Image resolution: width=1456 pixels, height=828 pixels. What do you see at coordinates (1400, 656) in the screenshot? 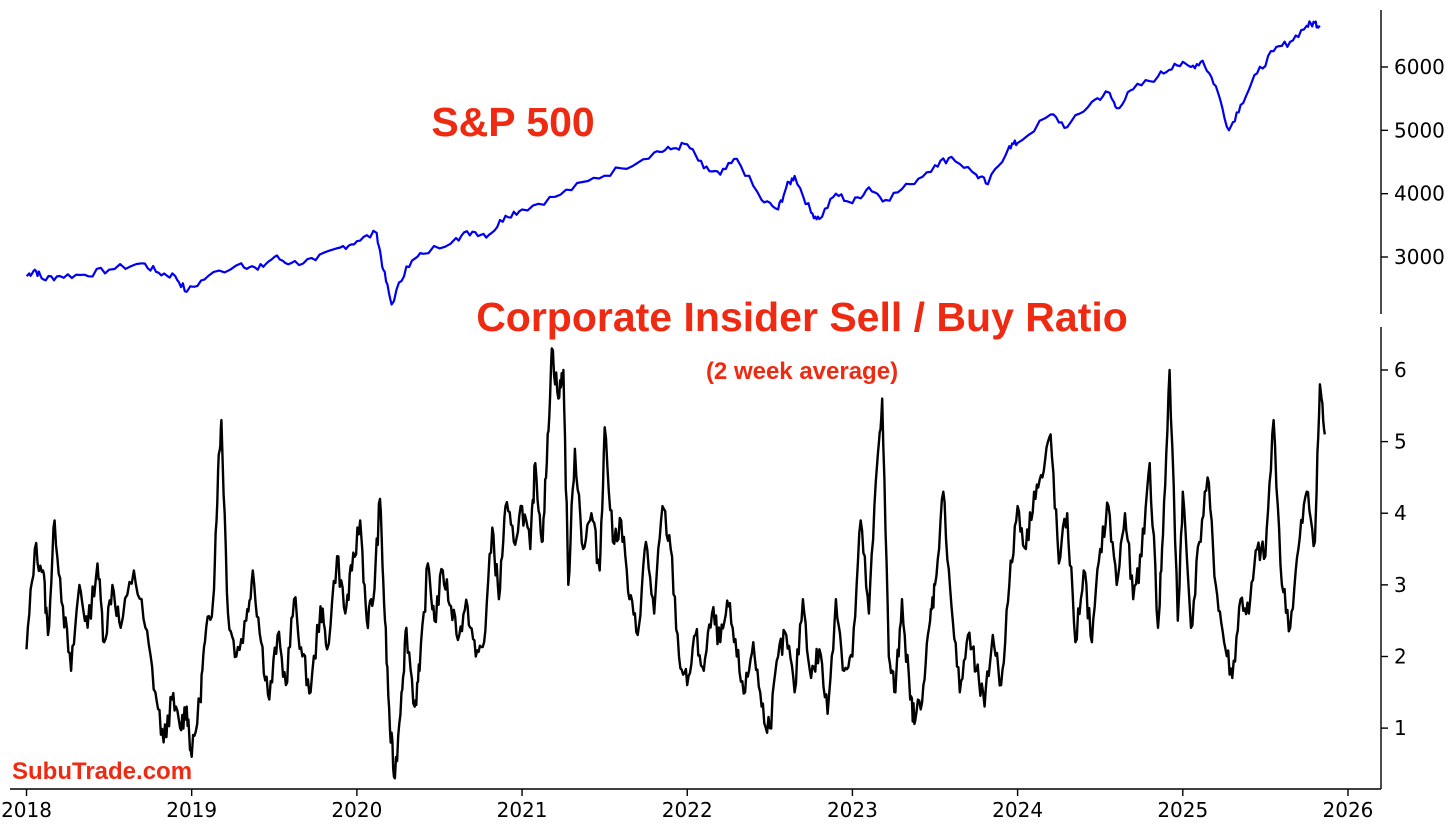
I see `ratio-y-tick-label: 2` at bounding box center [1400, 656].